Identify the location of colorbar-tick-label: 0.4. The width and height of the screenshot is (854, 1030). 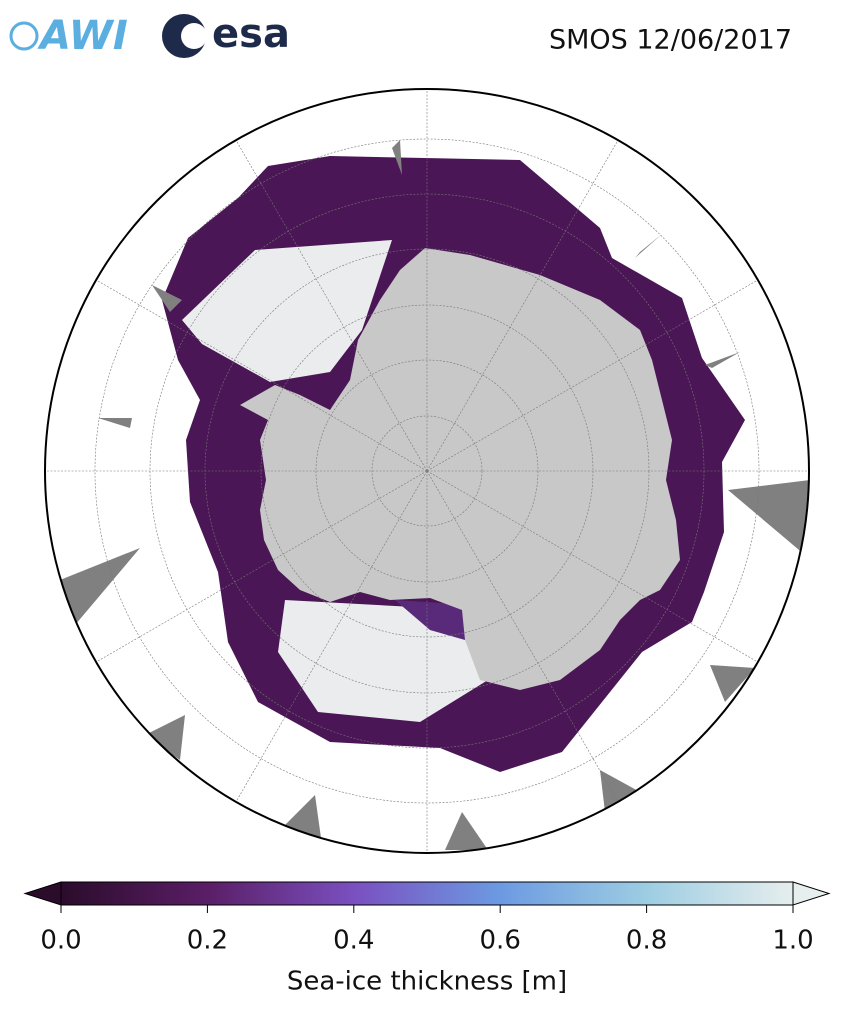
(353, 941).